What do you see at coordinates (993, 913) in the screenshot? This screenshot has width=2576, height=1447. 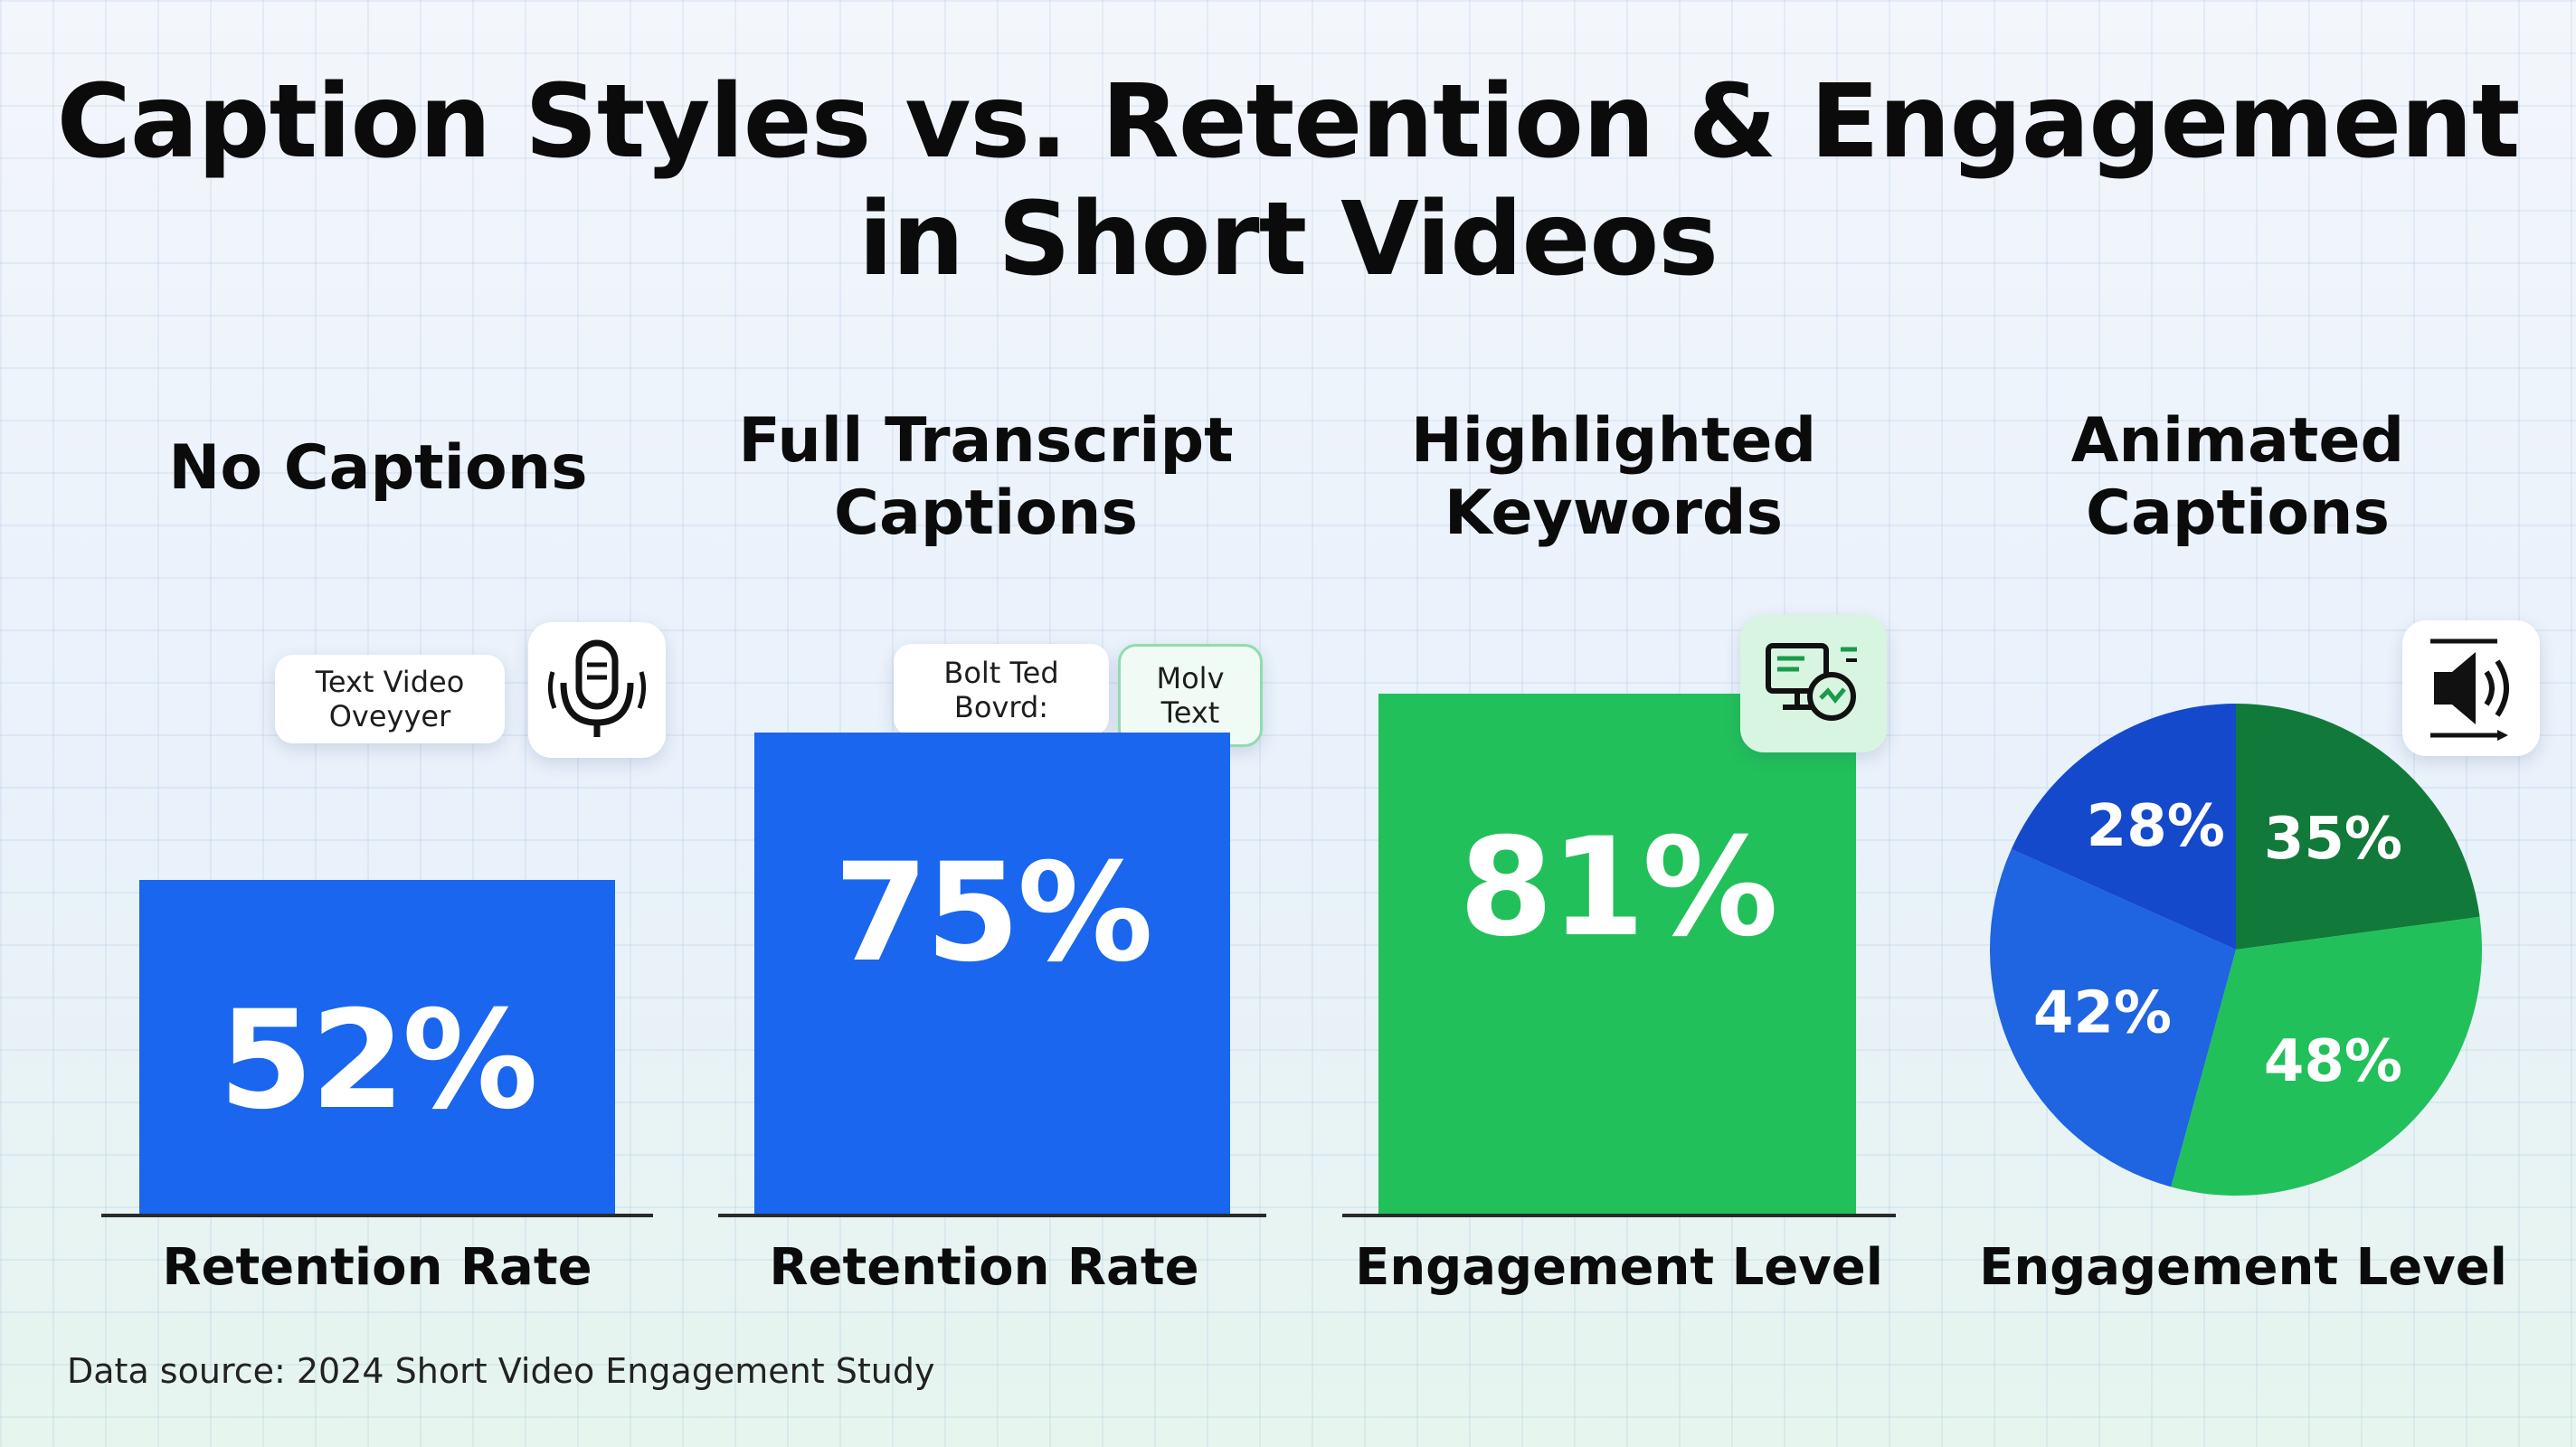 I see `bar-value-full-transcript: 75%` at bounding box center [993, 913].